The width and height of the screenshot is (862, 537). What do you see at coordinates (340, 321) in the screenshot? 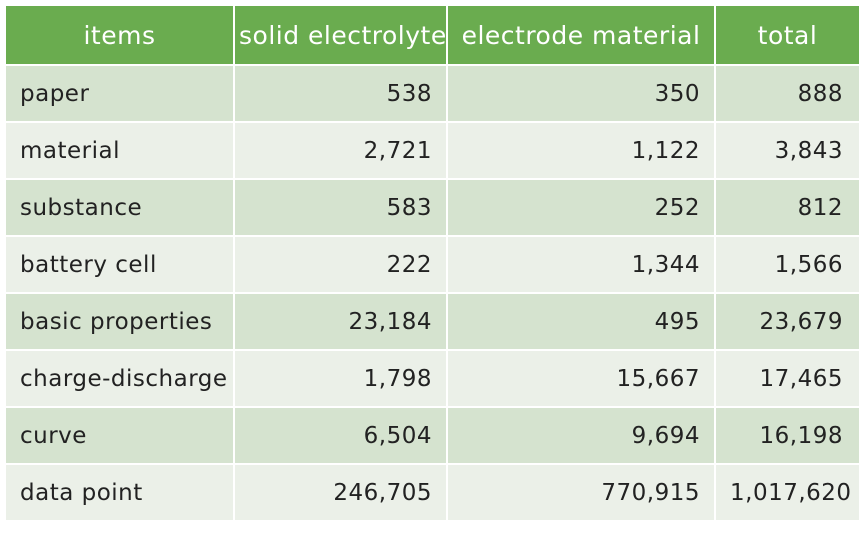
I see `solid-electrolyte-cell: 23,184` at bounding box center [340, 321].